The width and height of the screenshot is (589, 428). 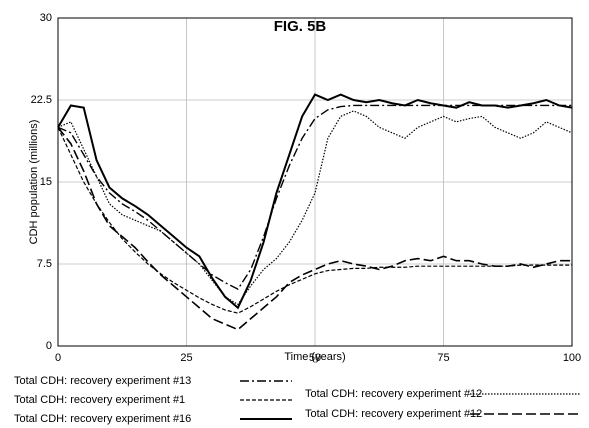 I want to click on x-axis-label: Time (years), so click(x=314, y=357).